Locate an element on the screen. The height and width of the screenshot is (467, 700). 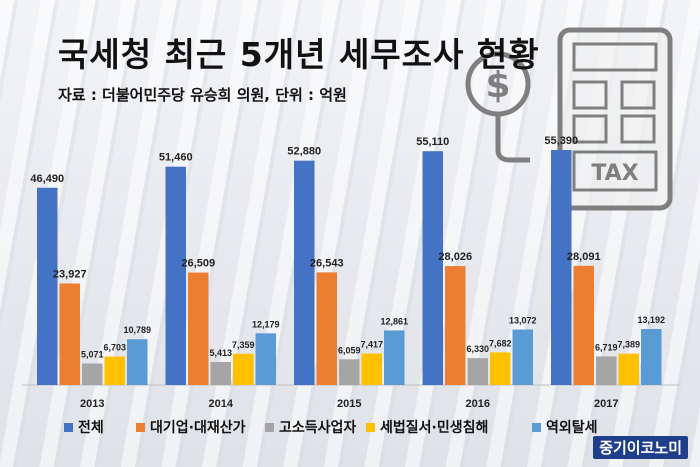
x-tick-label: 2015 is located at coordinates (349, 404).